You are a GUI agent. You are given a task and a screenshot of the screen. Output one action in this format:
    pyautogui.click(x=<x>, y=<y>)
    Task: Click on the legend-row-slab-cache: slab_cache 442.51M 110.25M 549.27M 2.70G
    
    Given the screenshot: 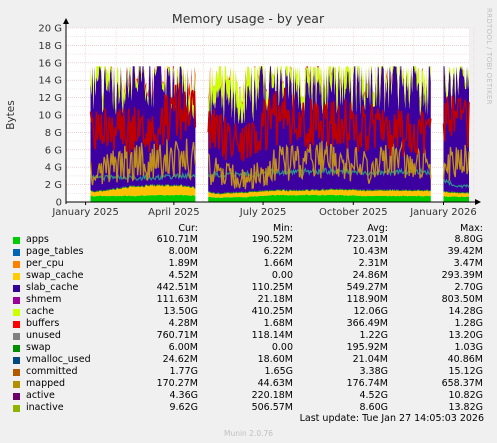 What is the action you would take?
    pyautogui.click(x=248, y=288)
    